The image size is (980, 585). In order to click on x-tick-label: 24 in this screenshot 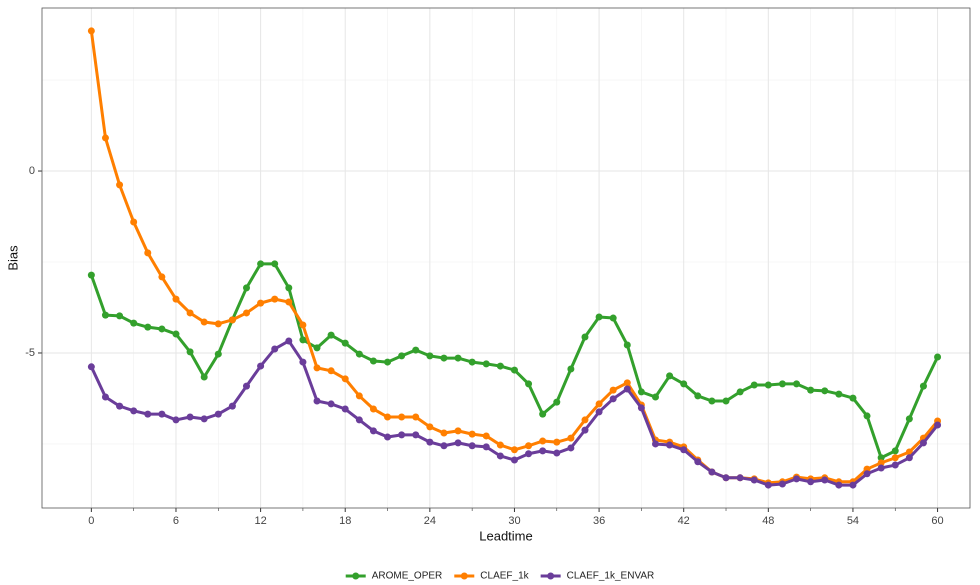, I will do `click(430, 521)`.